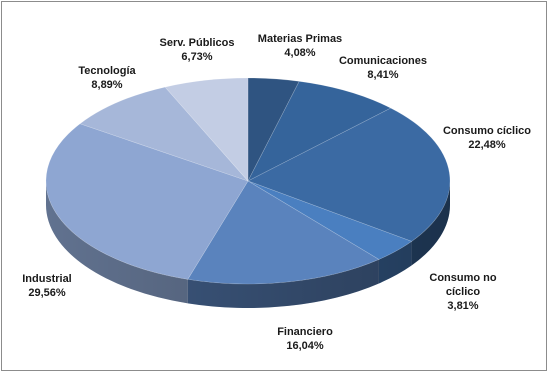 Image resolution: width=548 pixels, height=372 pixels. I want to click on slice-label-comunicaciones: Comunicaciones, so click(383, 61).